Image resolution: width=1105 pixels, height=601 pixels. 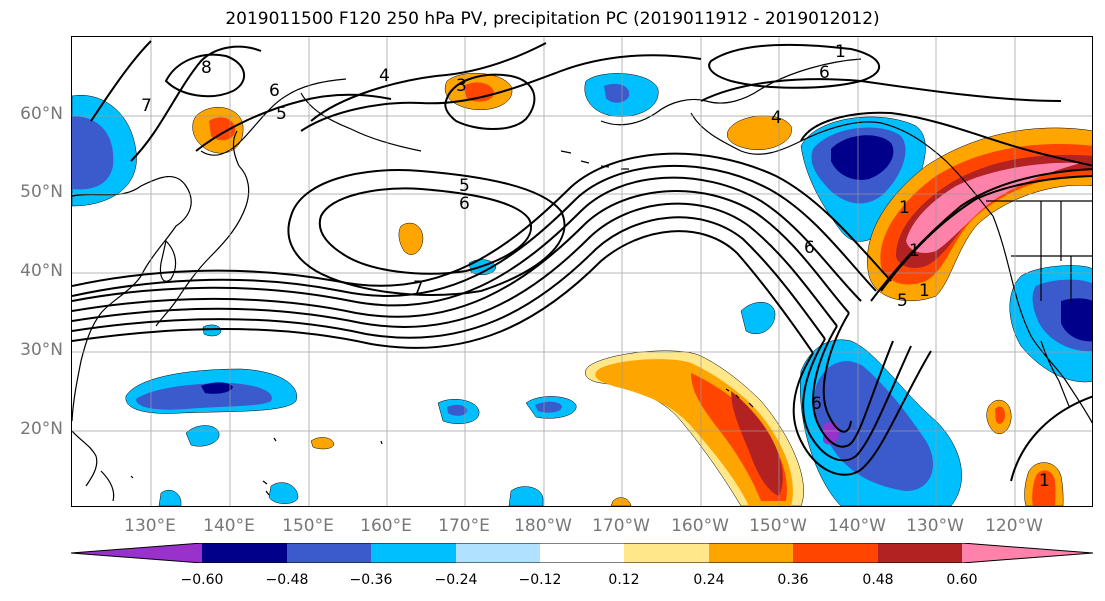 What do you see at coordinates (41, 350) in the screenshot?
I see `lat-label-30n: 30°N` at bounding box center [41, 350].